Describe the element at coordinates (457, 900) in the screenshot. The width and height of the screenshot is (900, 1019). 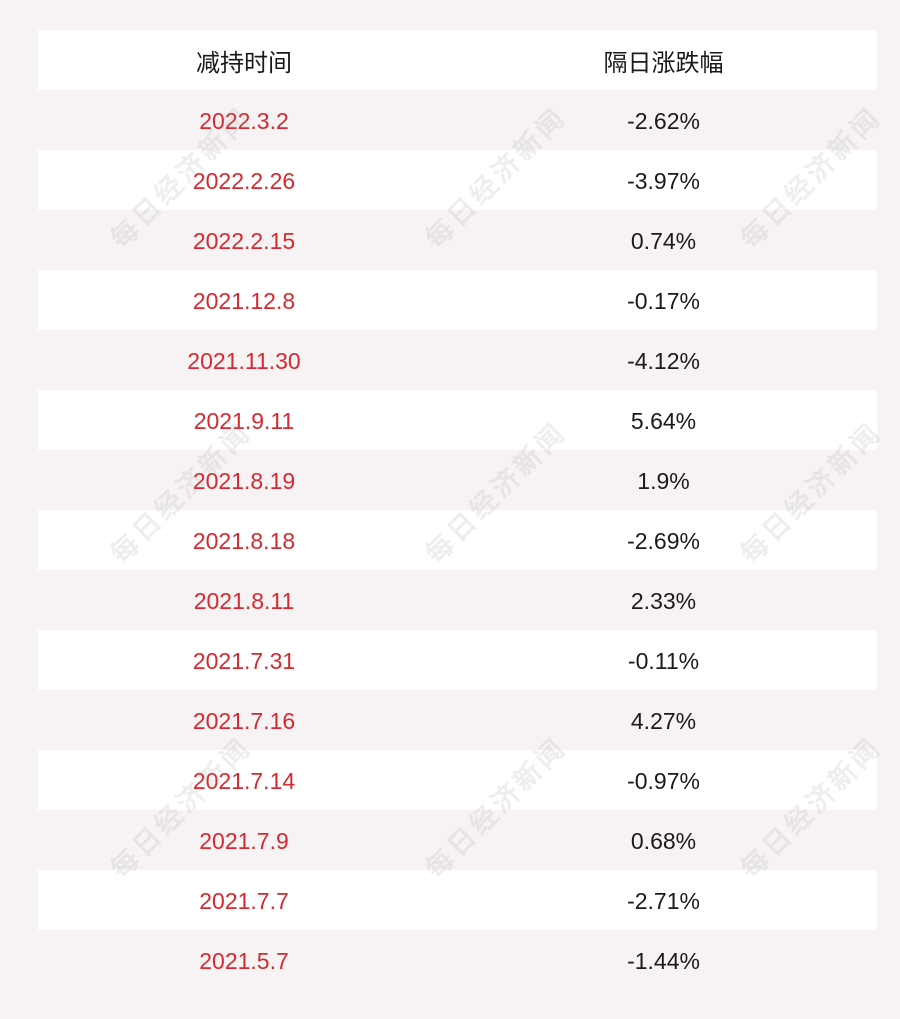
I see `table-row: 2021.7.7 -2.71%` at that location.